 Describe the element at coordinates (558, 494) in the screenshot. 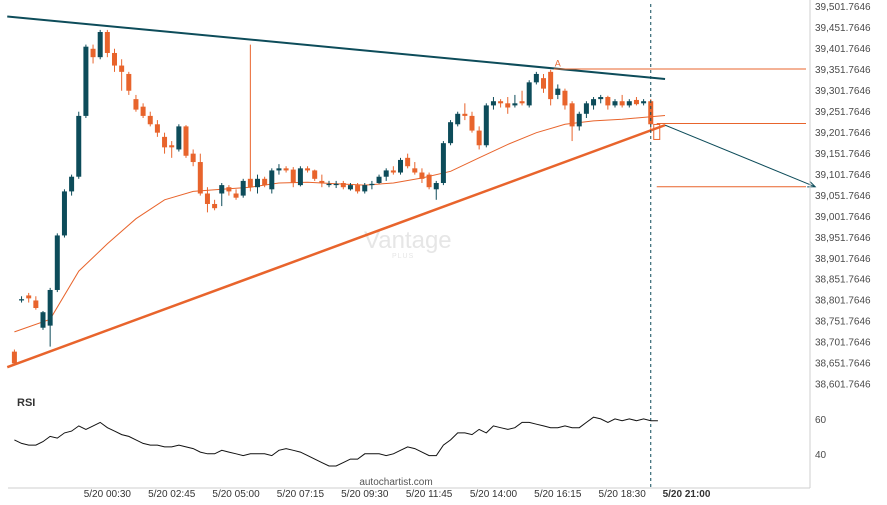

I see `time-tick-label: 5/20 16:15` at that location.